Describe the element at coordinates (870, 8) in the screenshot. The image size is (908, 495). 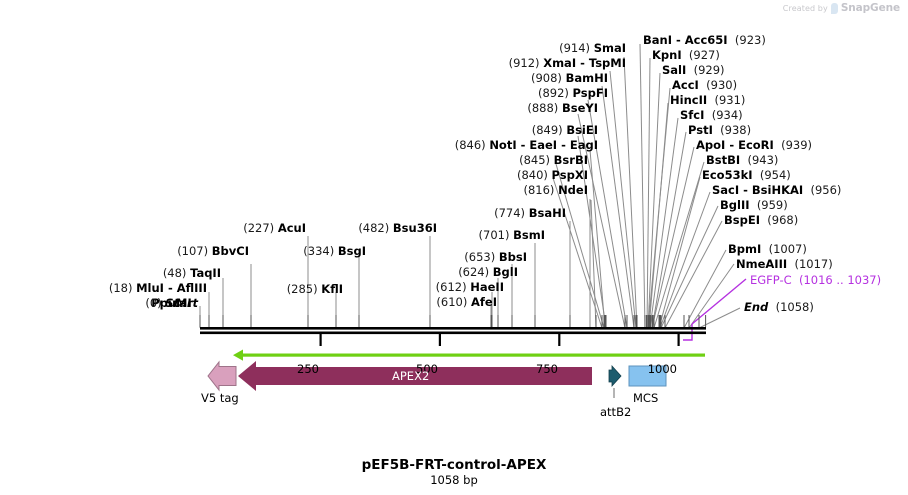
I see `watermark-brand-label: SnapGene` at that location.